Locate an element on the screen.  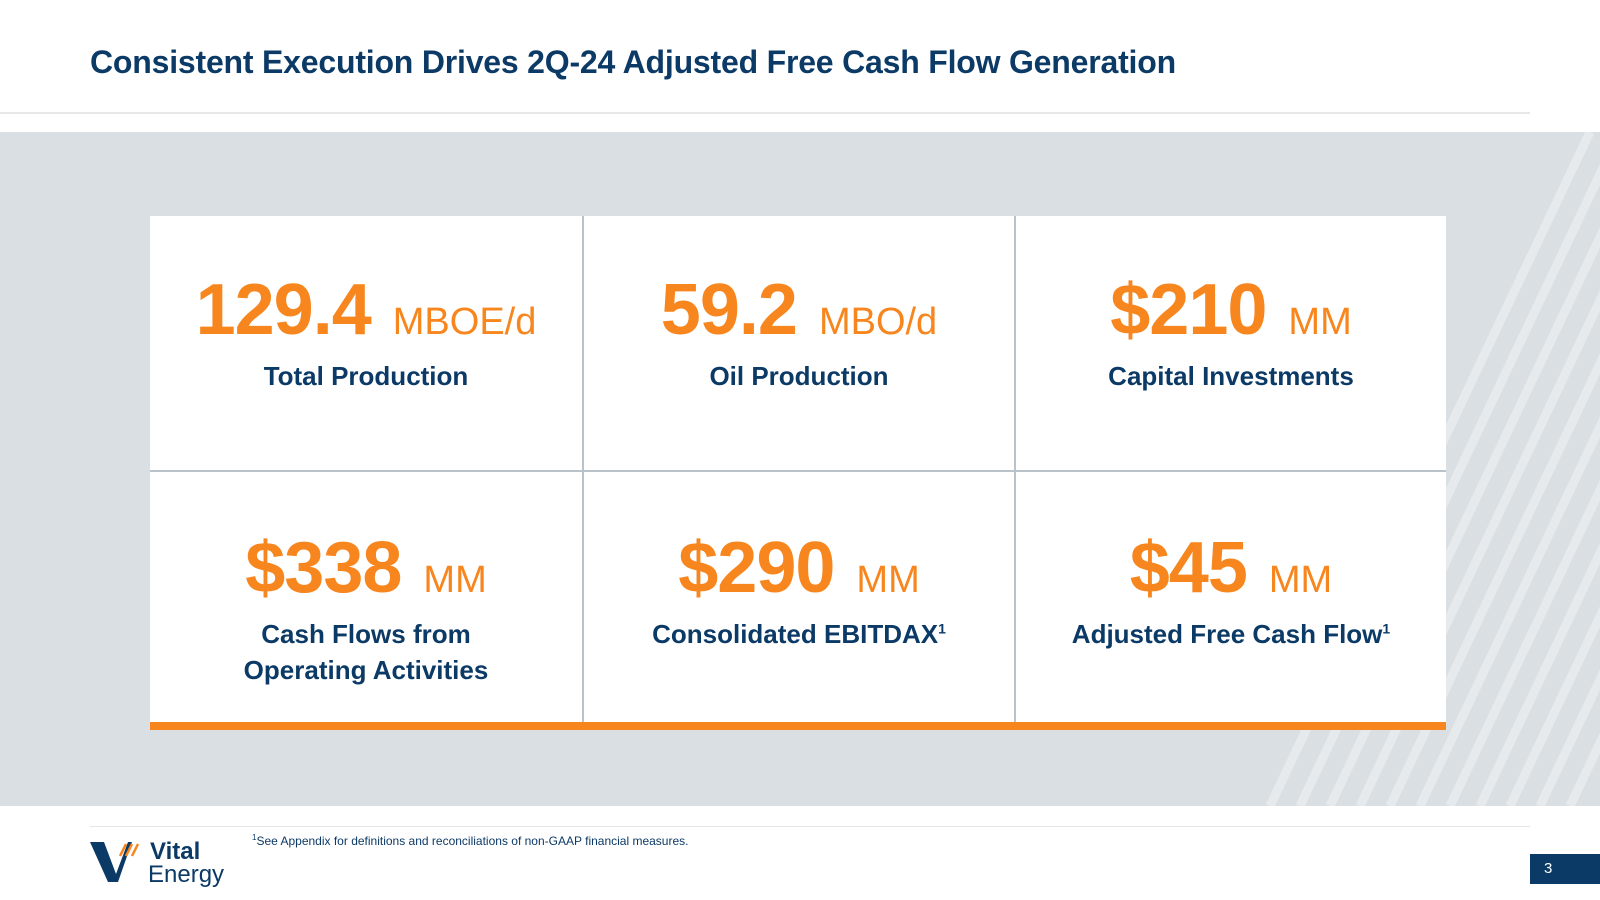
metric-label: Consolidated EBITDAX1 is located at coordinates (799, 634).